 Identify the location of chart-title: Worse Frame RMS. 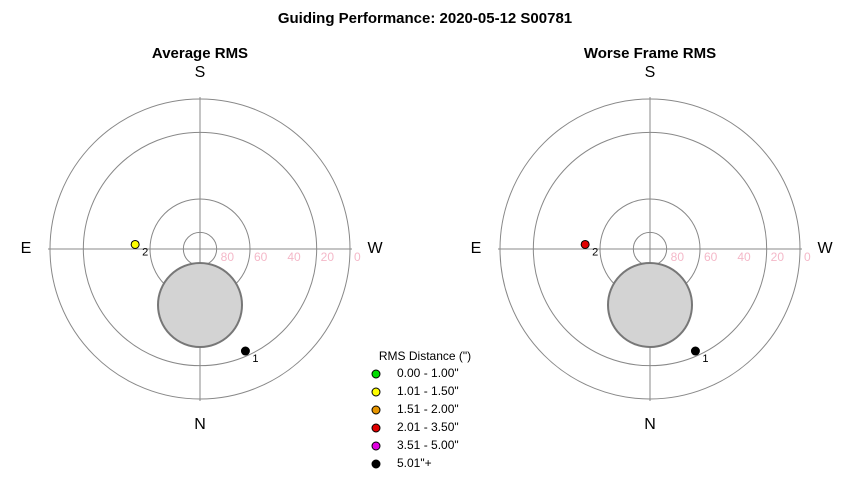
(650, 53).